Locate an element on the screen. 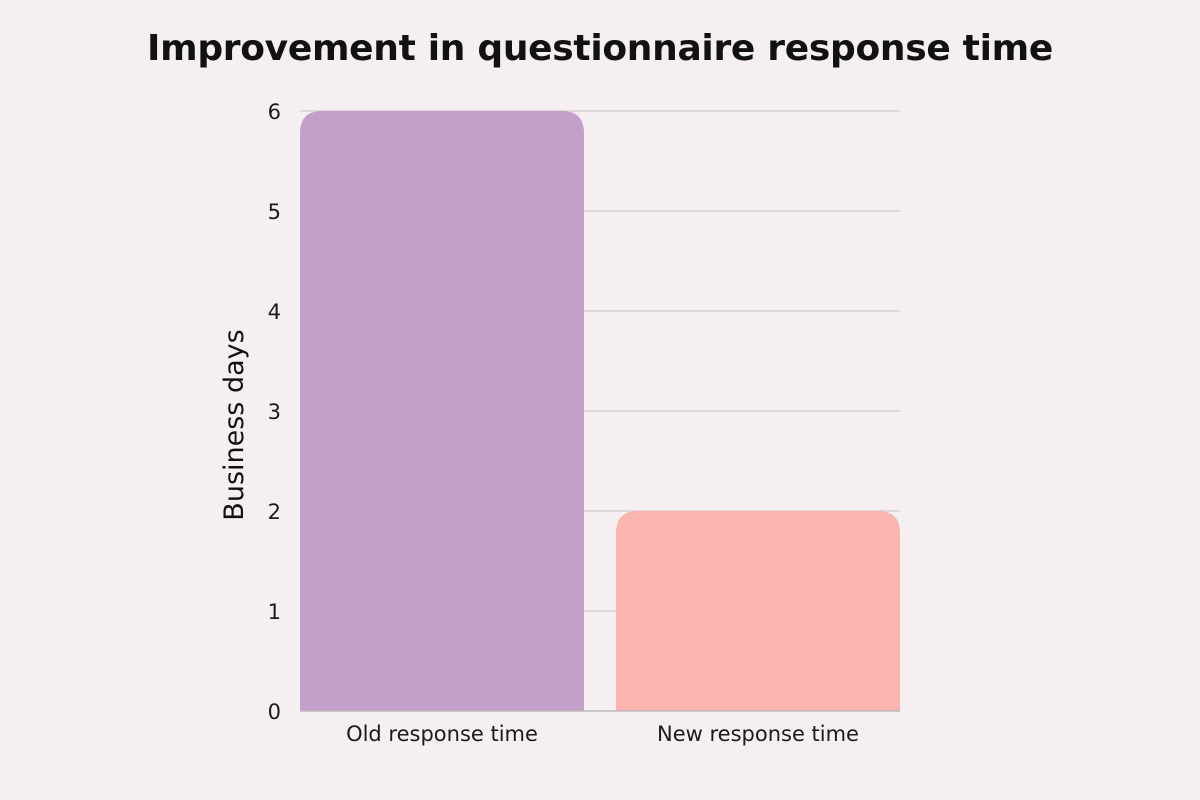 Image resolution: width=1200 pixels, height=800 pixels. y-tick-label-0: 0 is located at coordinates (274, 712).